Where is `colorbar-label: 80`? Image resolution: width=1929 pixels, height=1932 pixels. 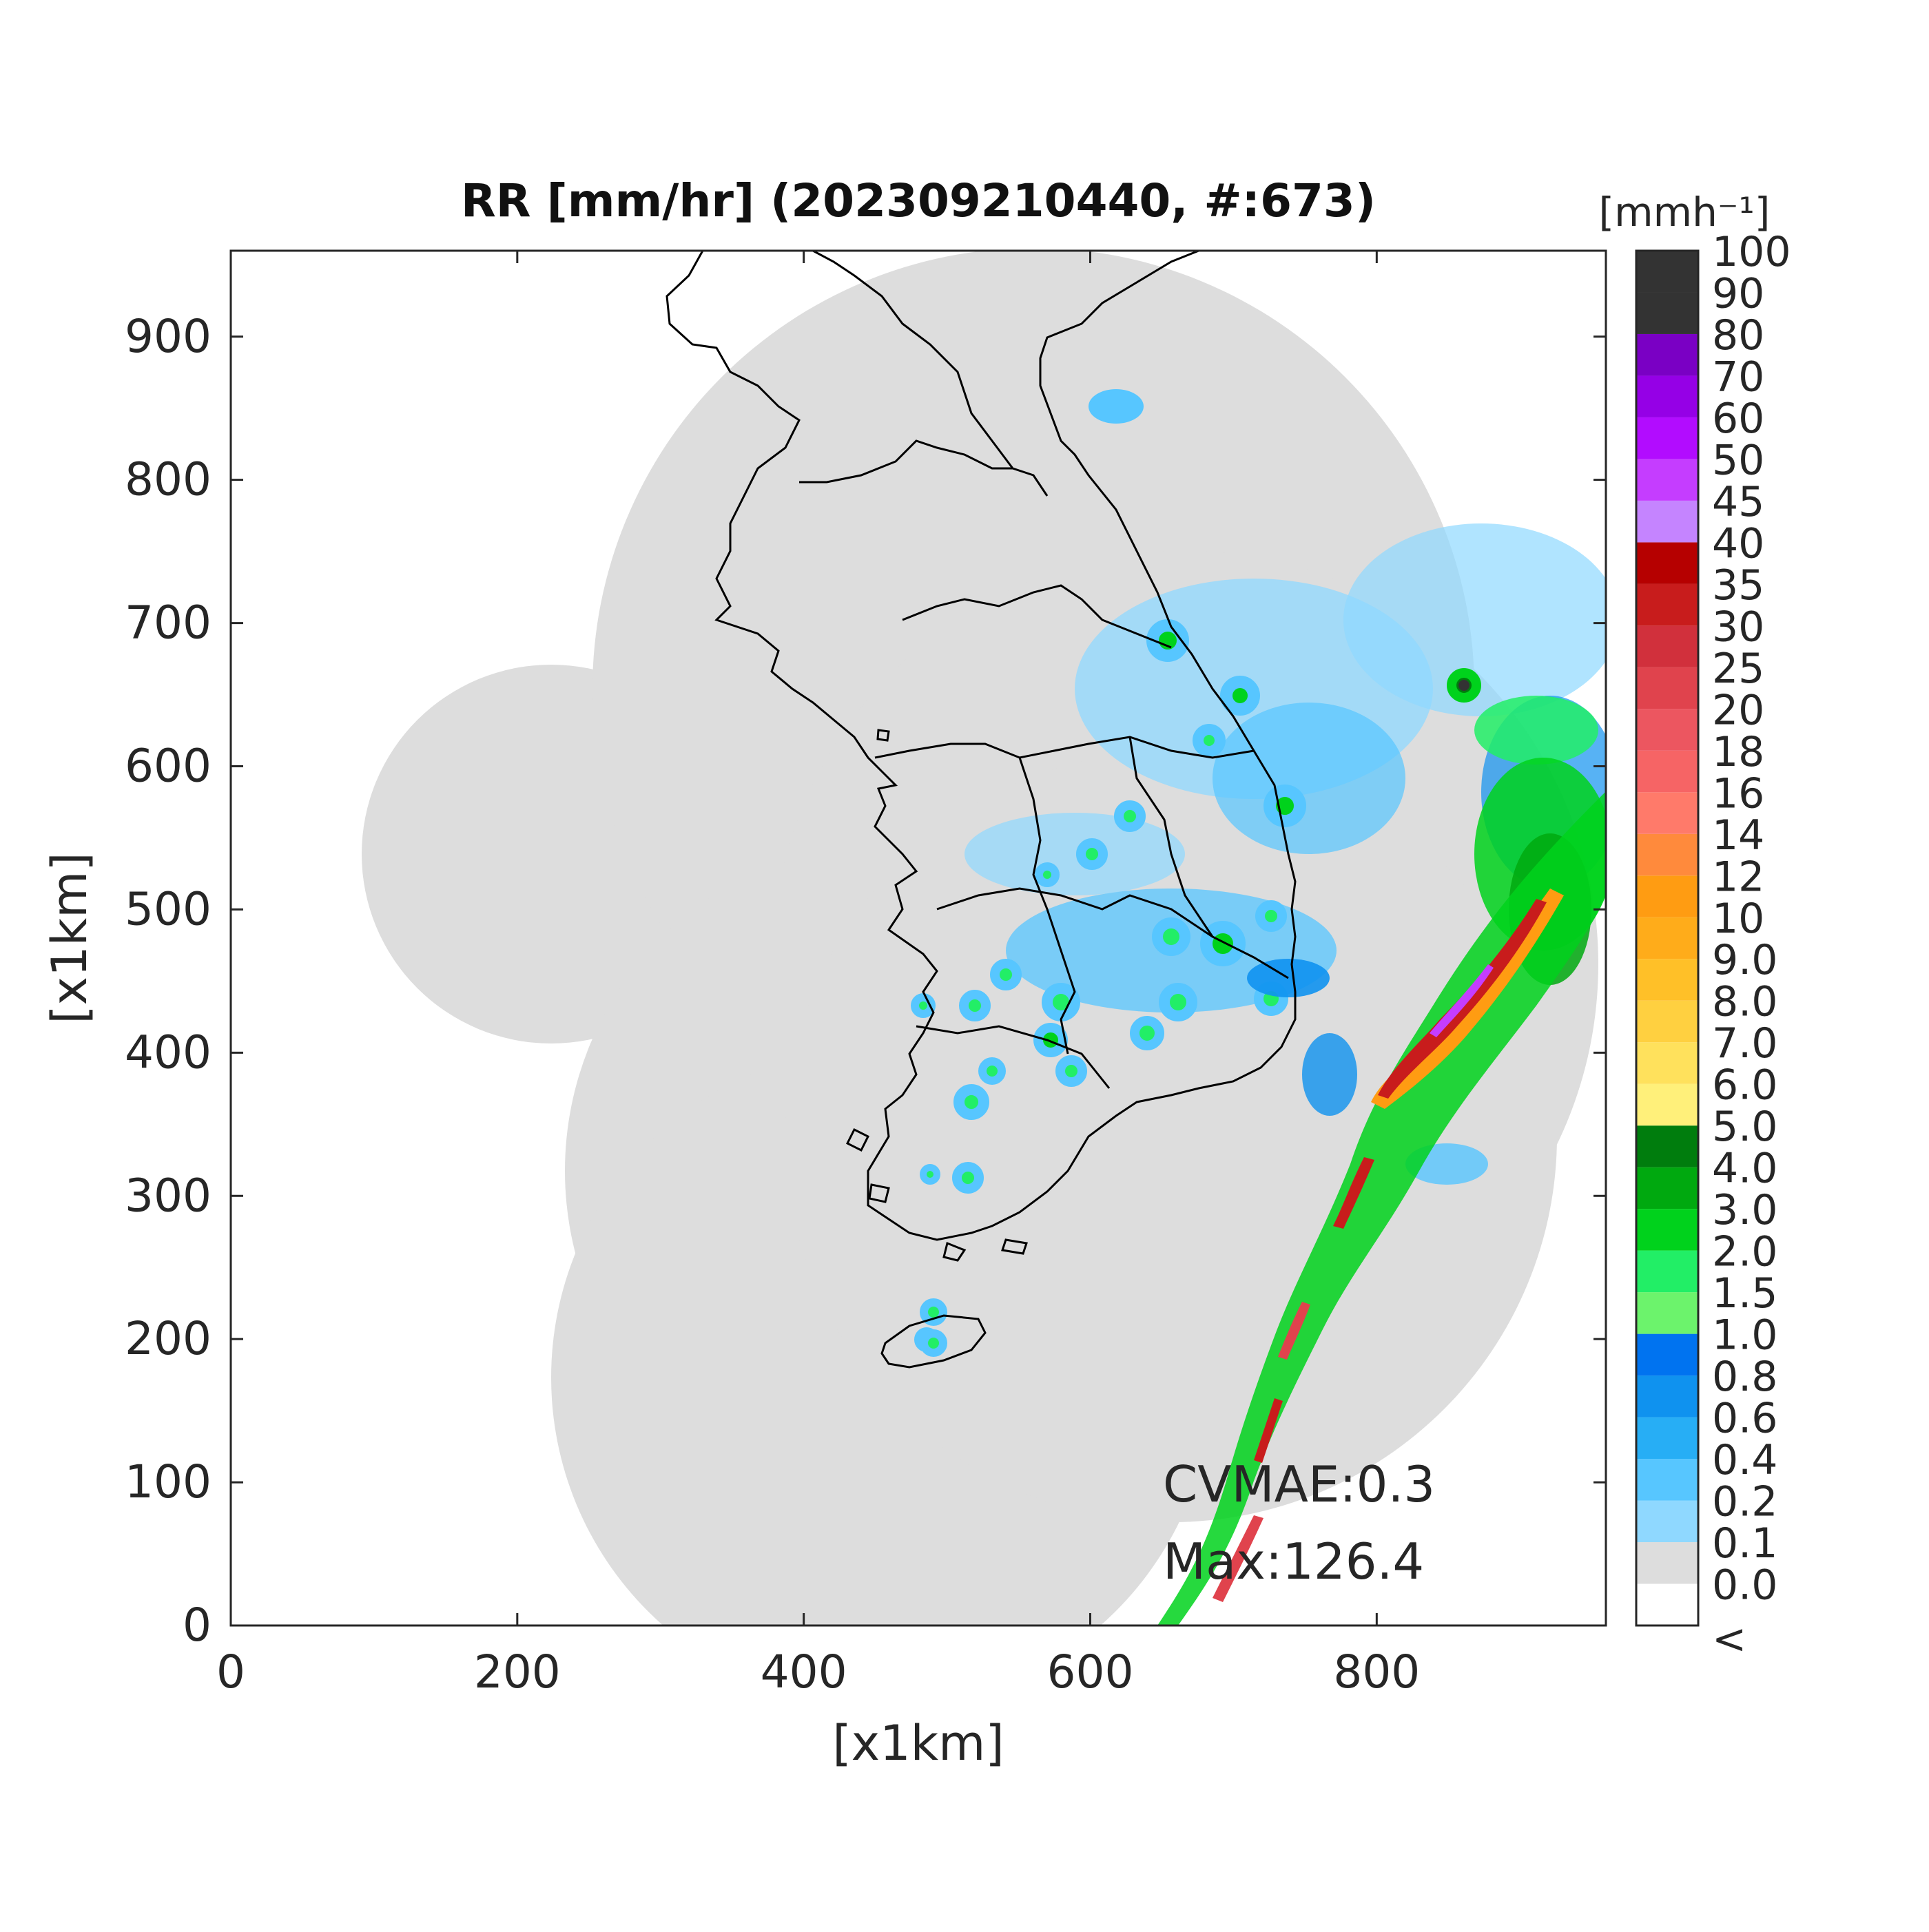 colorbar-label: 80 is located at coordinates (1738, 335).